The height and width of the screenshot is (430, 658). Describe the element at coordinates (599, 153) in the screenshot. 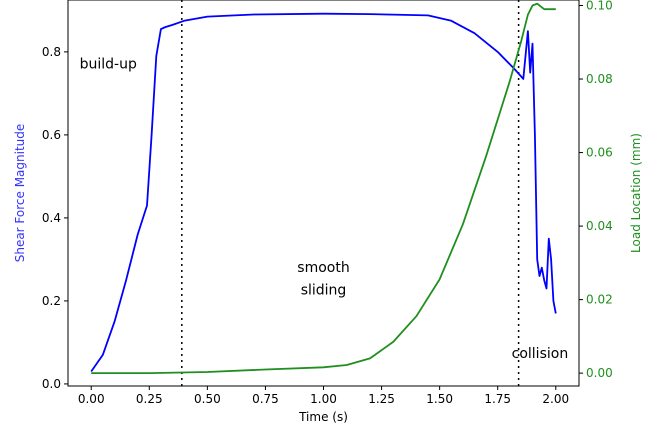

I see `right-y-tick-label: 0.06` at that location.